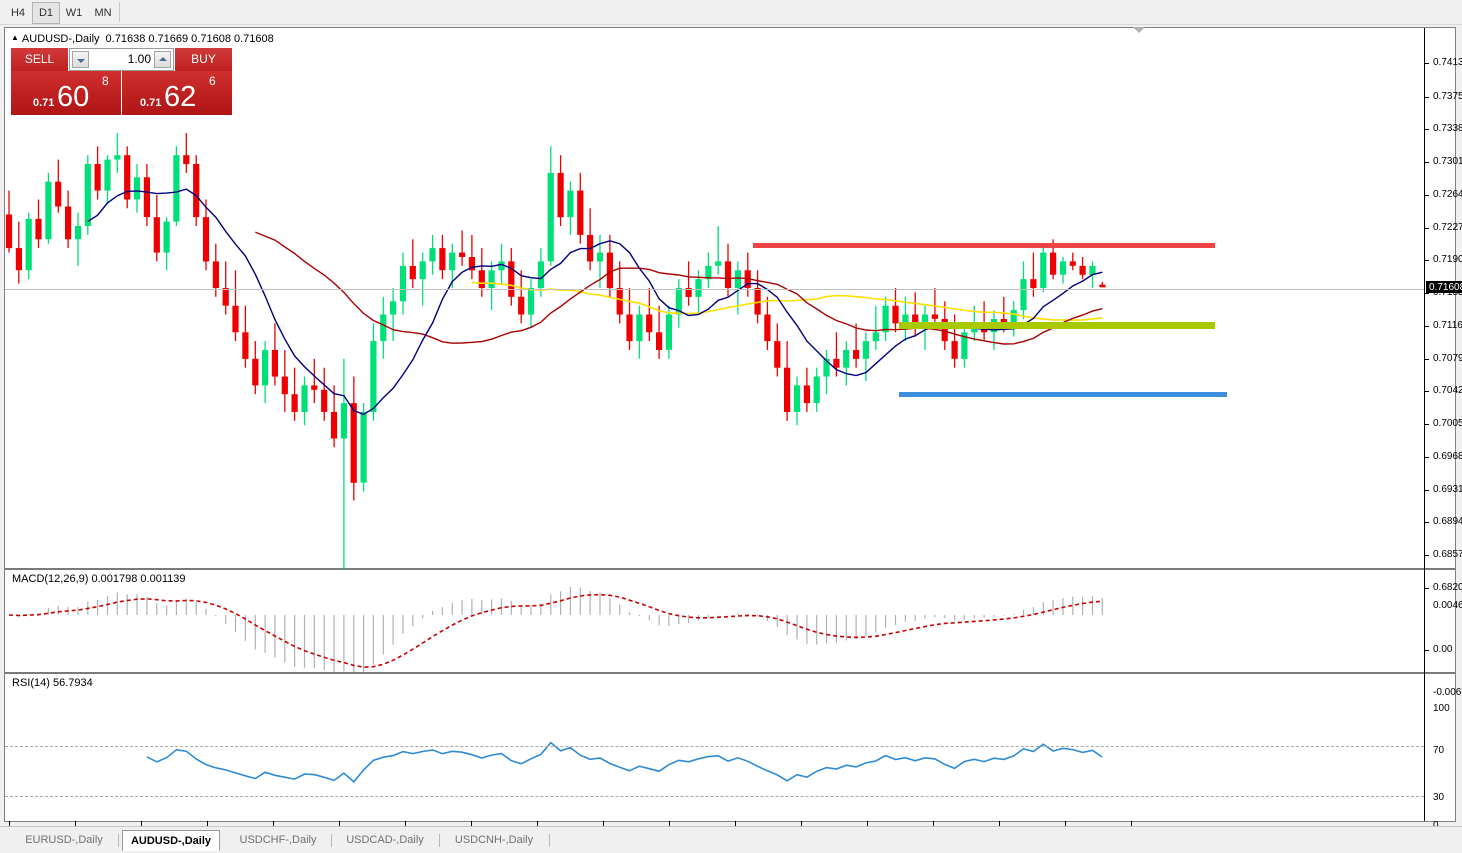  What do you see at coordinates (494, 840) in the screenshot?
I see `chart-tab-usdcnh: USDCNH-,Daily` at bounding box center [494, 840].